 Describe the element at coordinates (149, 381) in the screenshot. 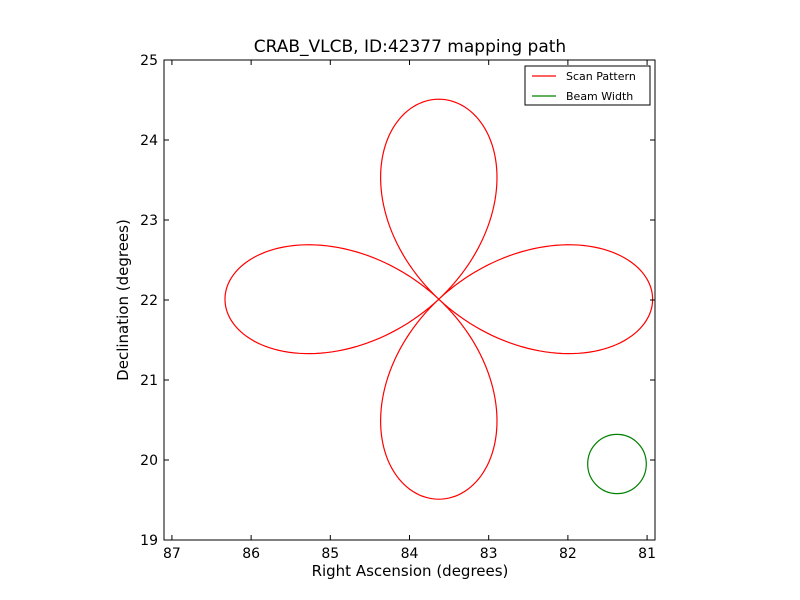

I see `y-tick-label: 21` at that location.